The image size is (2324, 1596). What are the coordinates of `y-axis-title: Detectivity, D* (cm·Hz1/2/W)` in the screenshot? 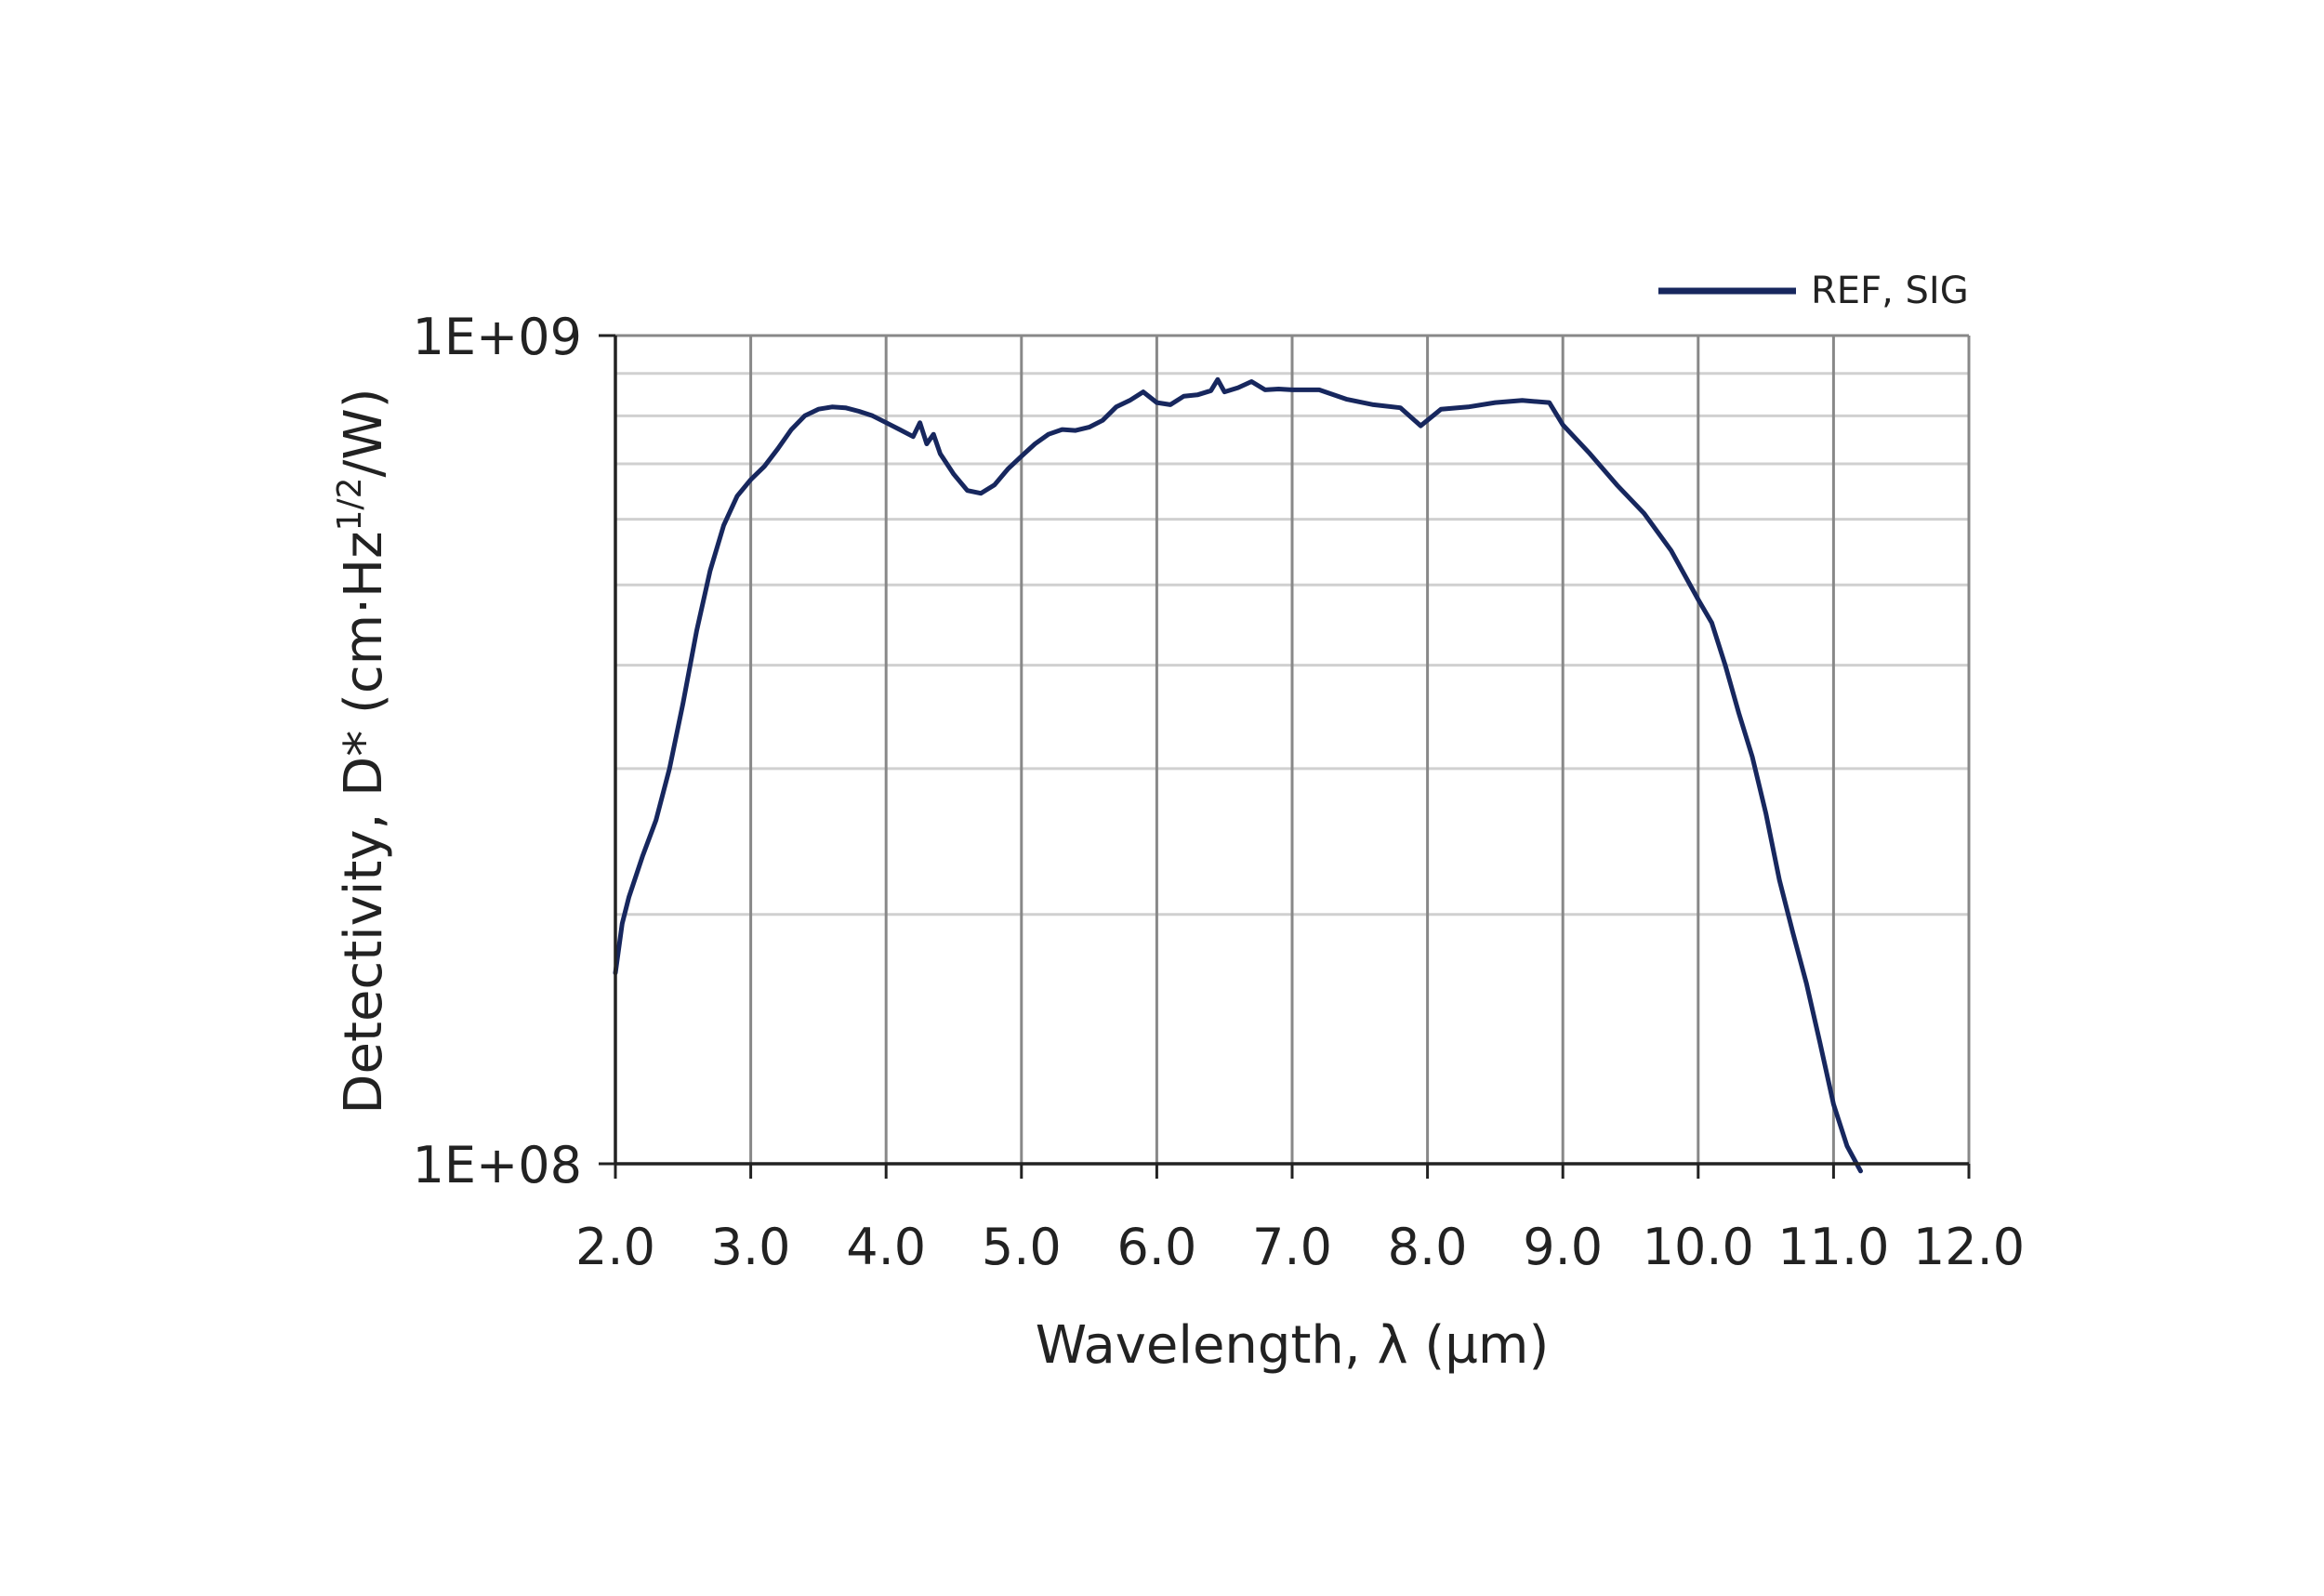 It's located at (362, 751).